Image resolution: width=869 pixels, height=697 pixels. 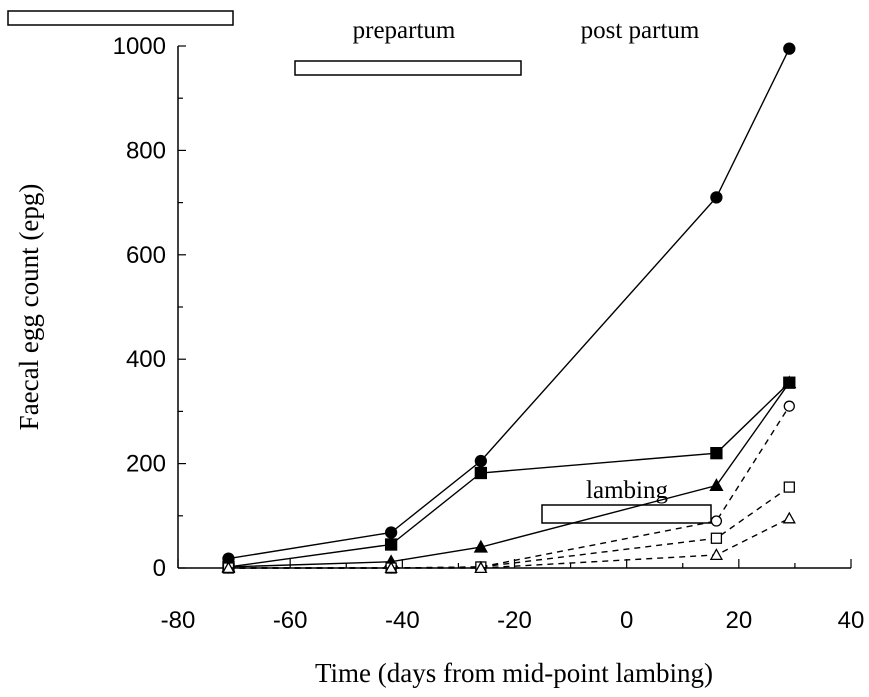 What do you see at coordinates (626, 514) in the screenshot?
I see `lambing-period-bar` at bounding box center [626, 514].